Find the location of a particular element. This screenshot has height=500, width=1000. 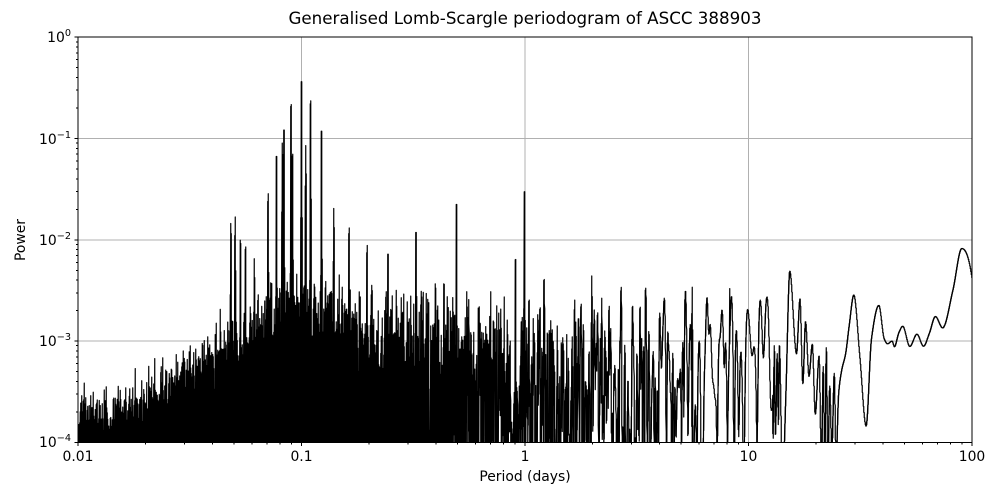

y-tick-exponent: 0 is located at coordinates (67, 34).